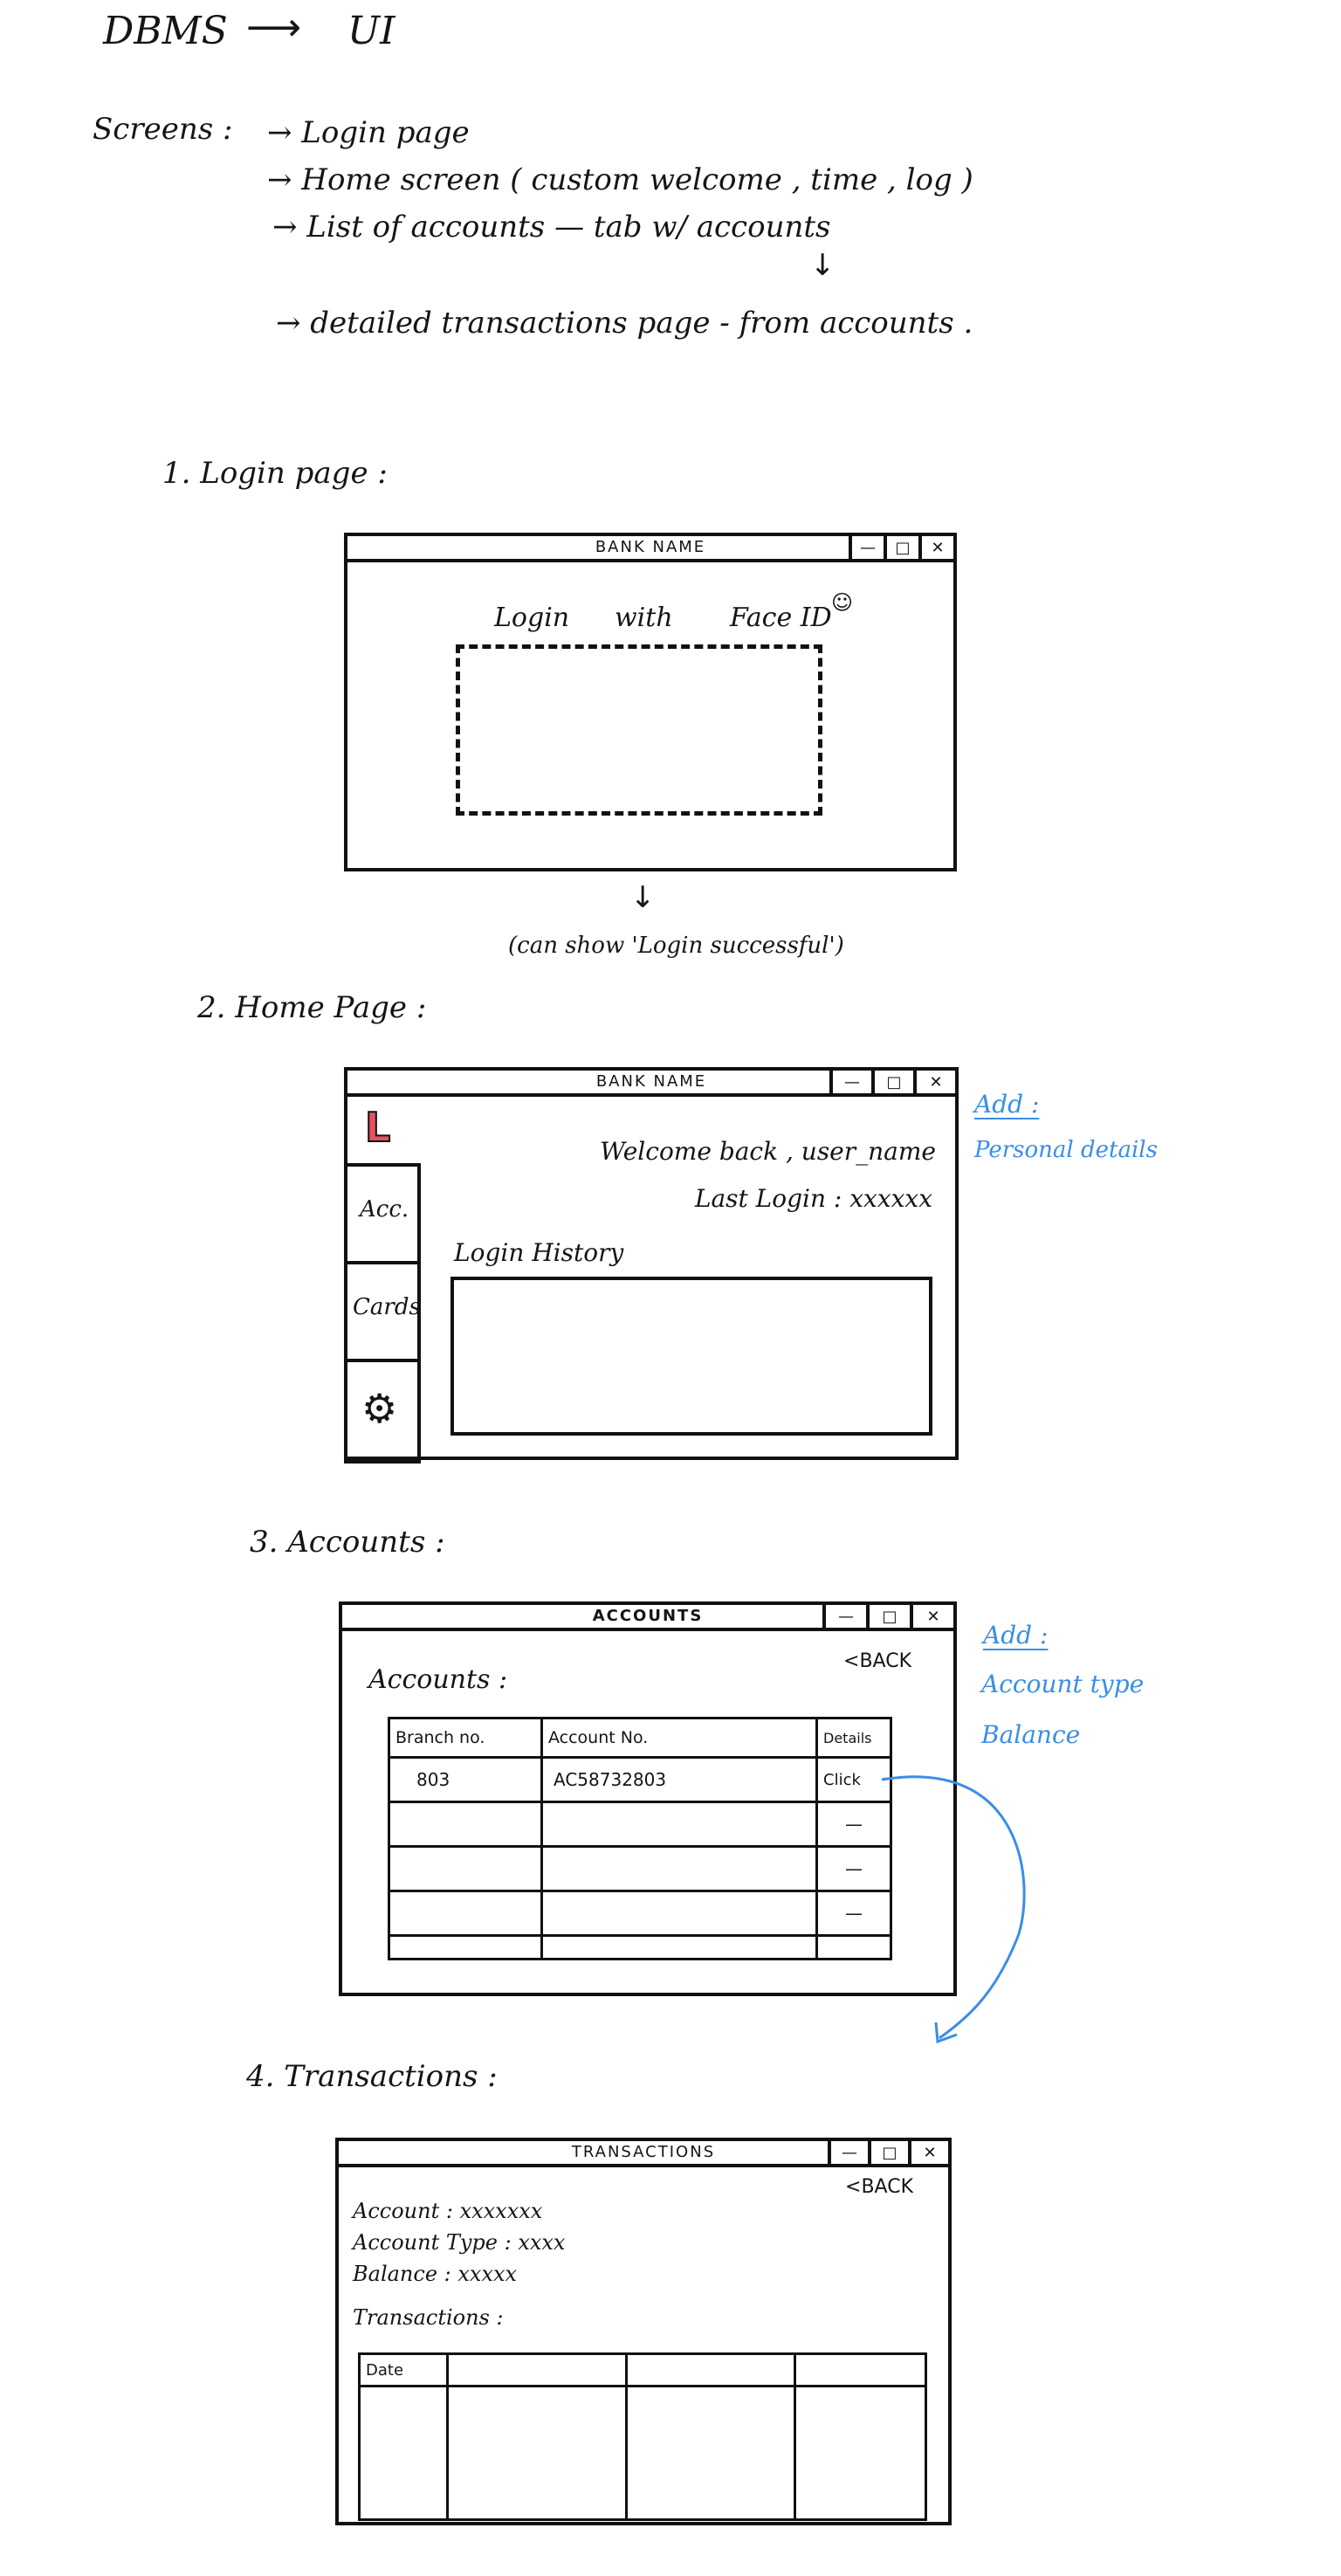 The width and height of the screenshot is (1341, 2576). What do you see at coordinates (768, 1151) in the screenshot?
I see `welcome-text: Welcome back , user_name` at bounding box center [768, 1151].